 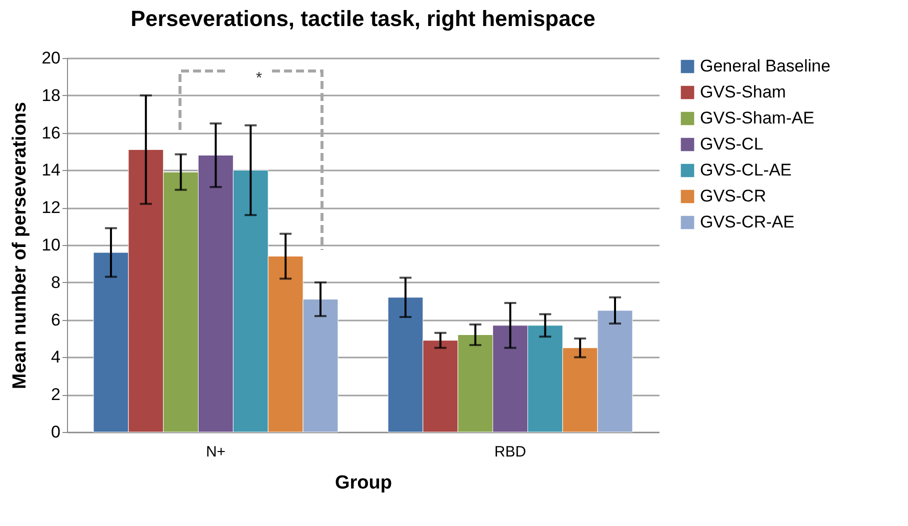 I want to click on legend-label: GVS-Sham, so click(x=743, y=92).